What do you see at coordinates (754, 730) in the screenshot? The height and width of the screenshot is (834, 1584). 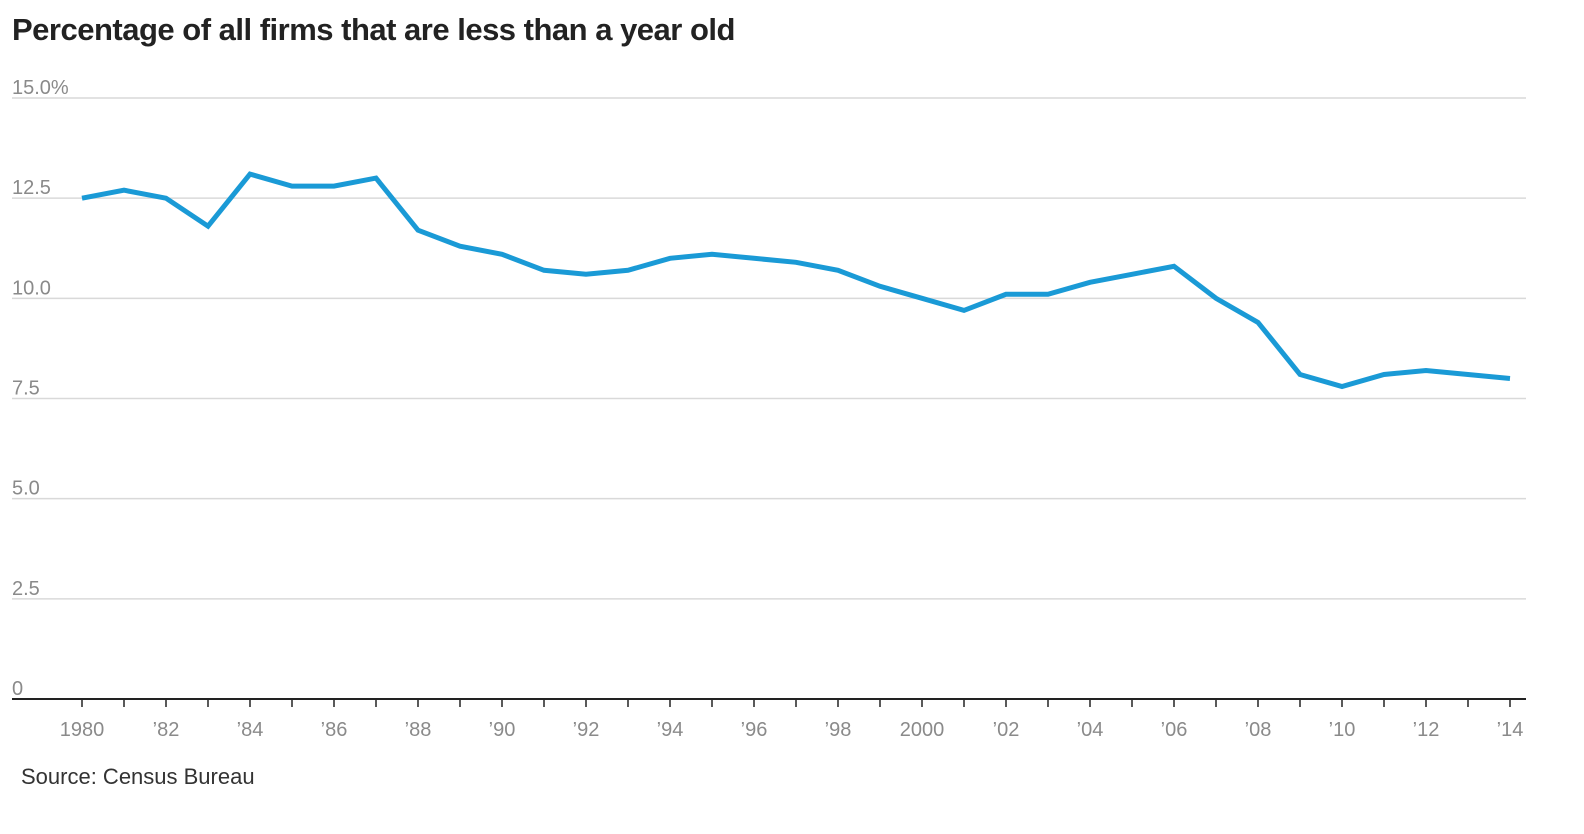 I see `x-tick-label: ’96` at bounding box center [754, 730].